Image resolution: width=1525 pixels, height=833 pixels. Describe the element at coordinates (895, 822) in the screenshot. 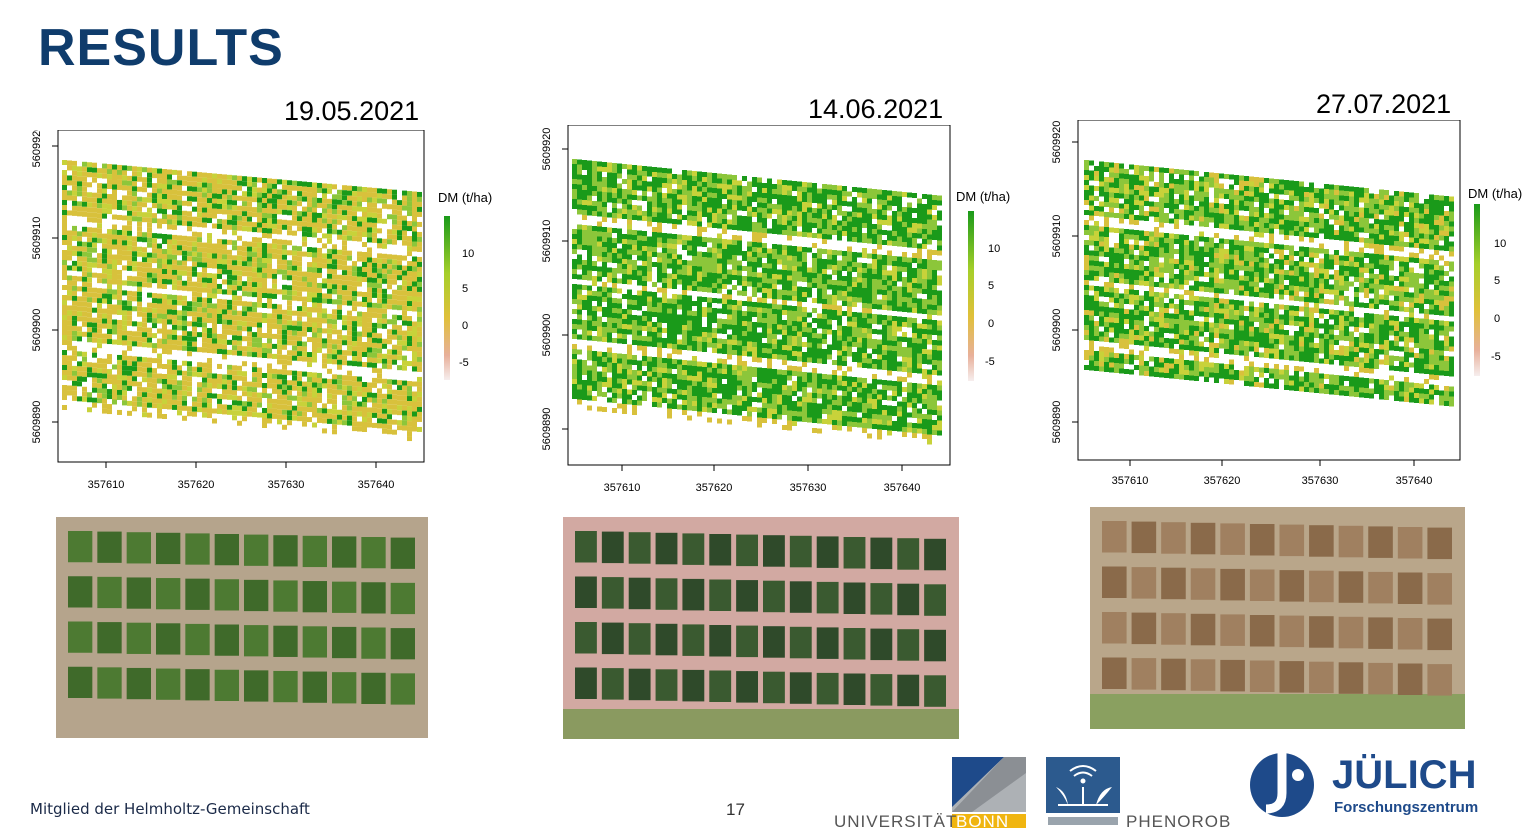

I see `bonn-logo-text-left: UNIVERSITÄT` at that location.